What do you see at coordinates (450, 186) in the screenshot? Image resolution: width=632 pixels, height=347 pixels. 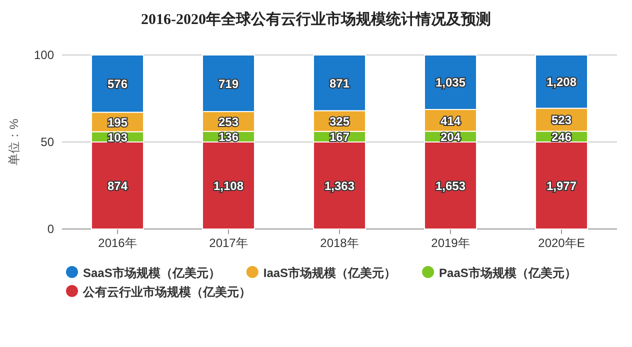 I see `annotation: 1,653` at bounding box center [450, 186].